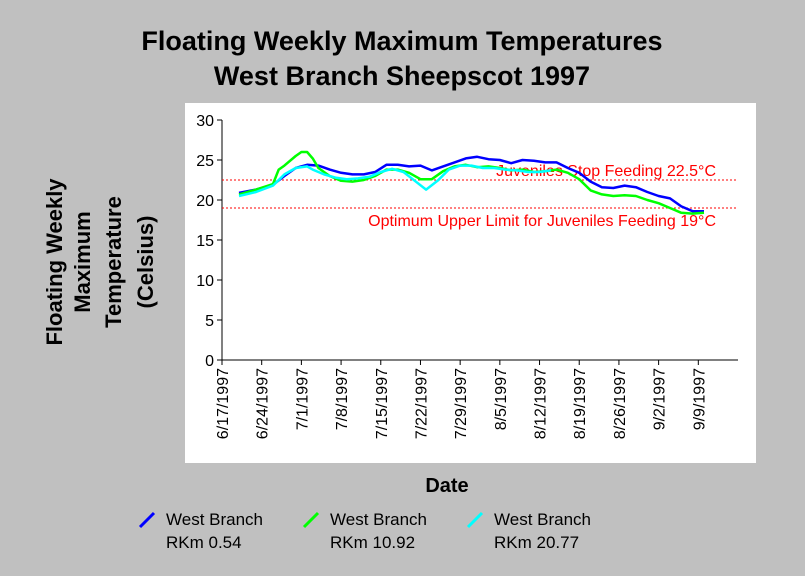 This screenshot has height=576, width=805. What do you see at coordinates (606, 171) in the screenshot?
I see `reference-line-label: Juveniles Stop Feeding 22.5°C` at bounding box center [606, 171].